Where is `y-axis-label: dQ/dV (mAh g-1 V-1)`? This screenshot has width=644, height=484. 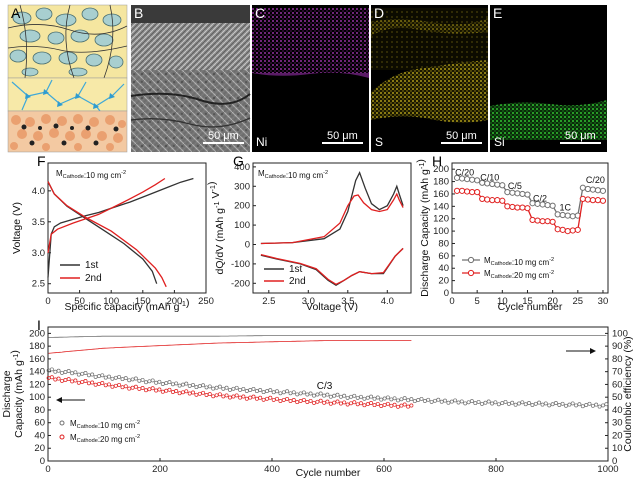 y-axis-label: dQ/dV (mAh g-1 V-1) is located at coordinates (216, 227).